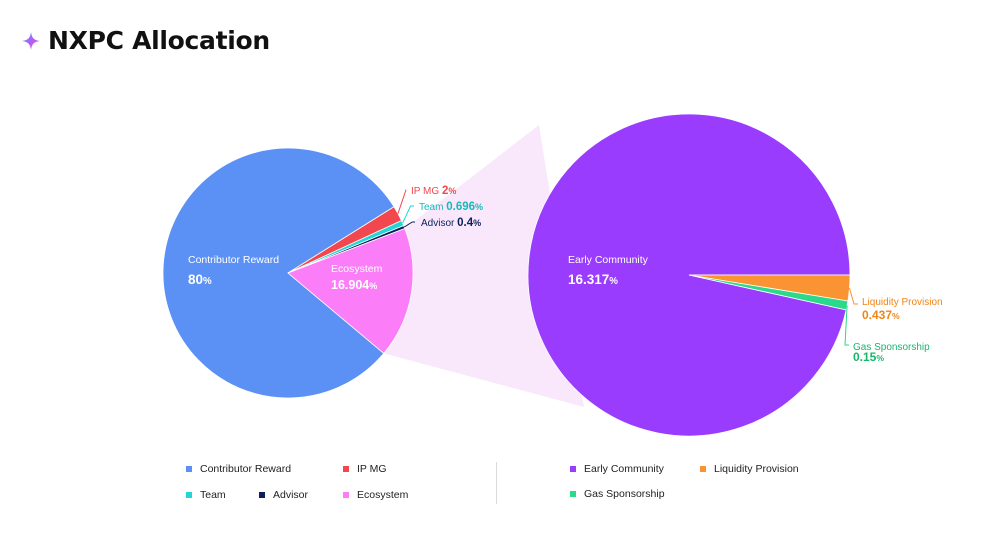  Describe the element at coordinates (846, 325) in the screenshot. I see `leader-gas-sponsorship` at that location.